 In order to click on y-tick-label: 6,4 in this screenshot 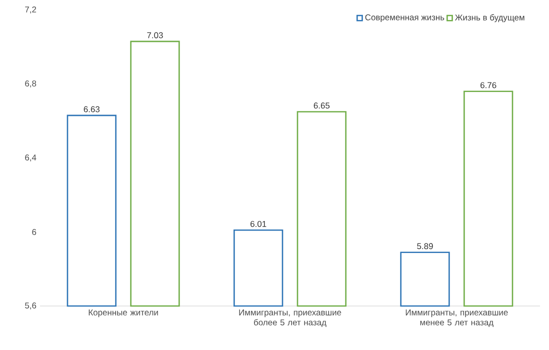, I will do `click(30, 158)`.